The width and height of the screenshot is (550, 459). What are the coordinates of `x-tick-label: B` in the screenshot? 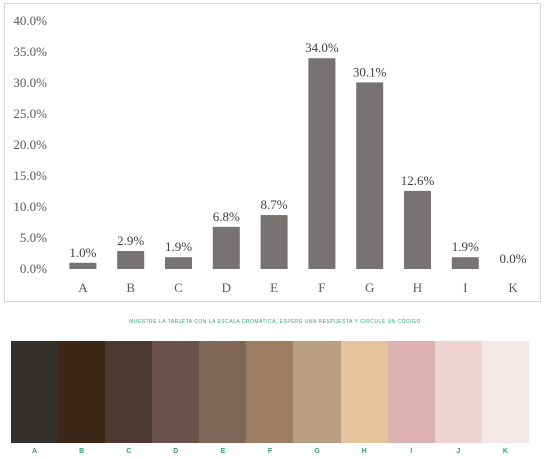 It's located at (130, 287).